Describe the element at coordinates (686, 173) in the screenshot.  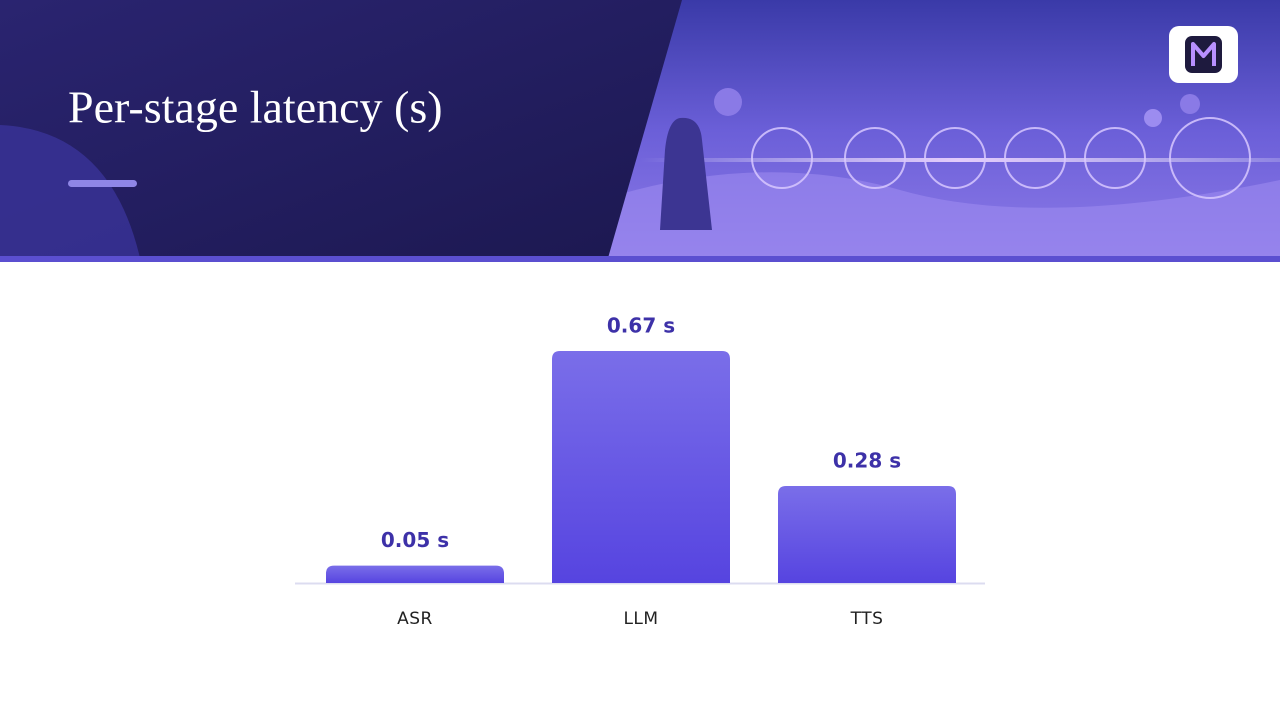
I see `figure` at that location.